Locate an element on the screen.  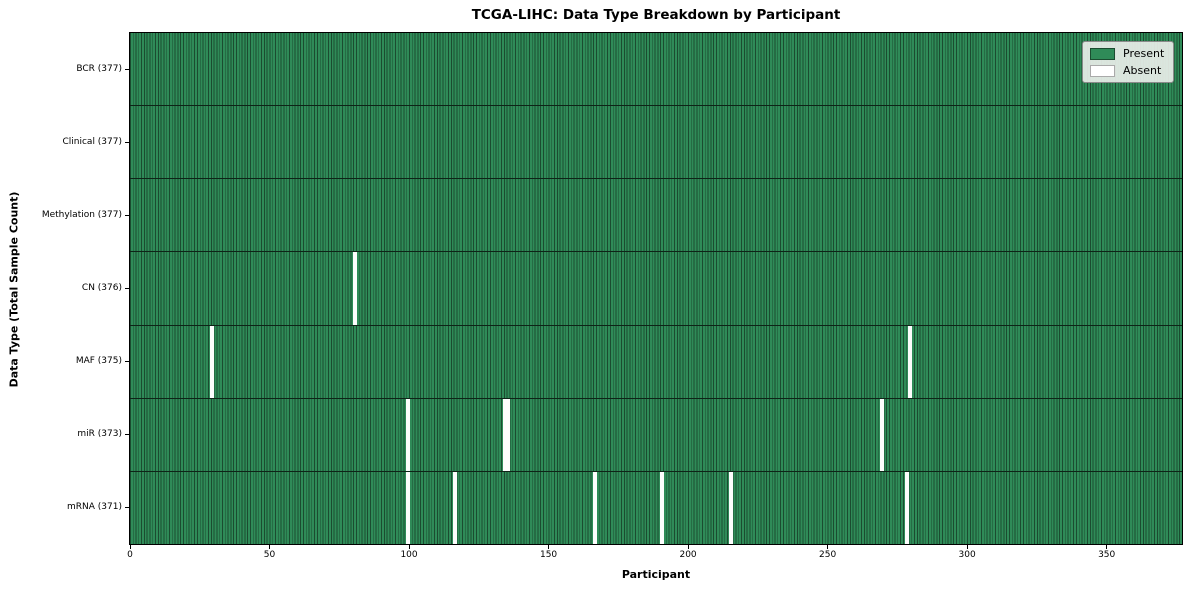
legend-label-absent: Absent is located at coordinates (1142, 70).